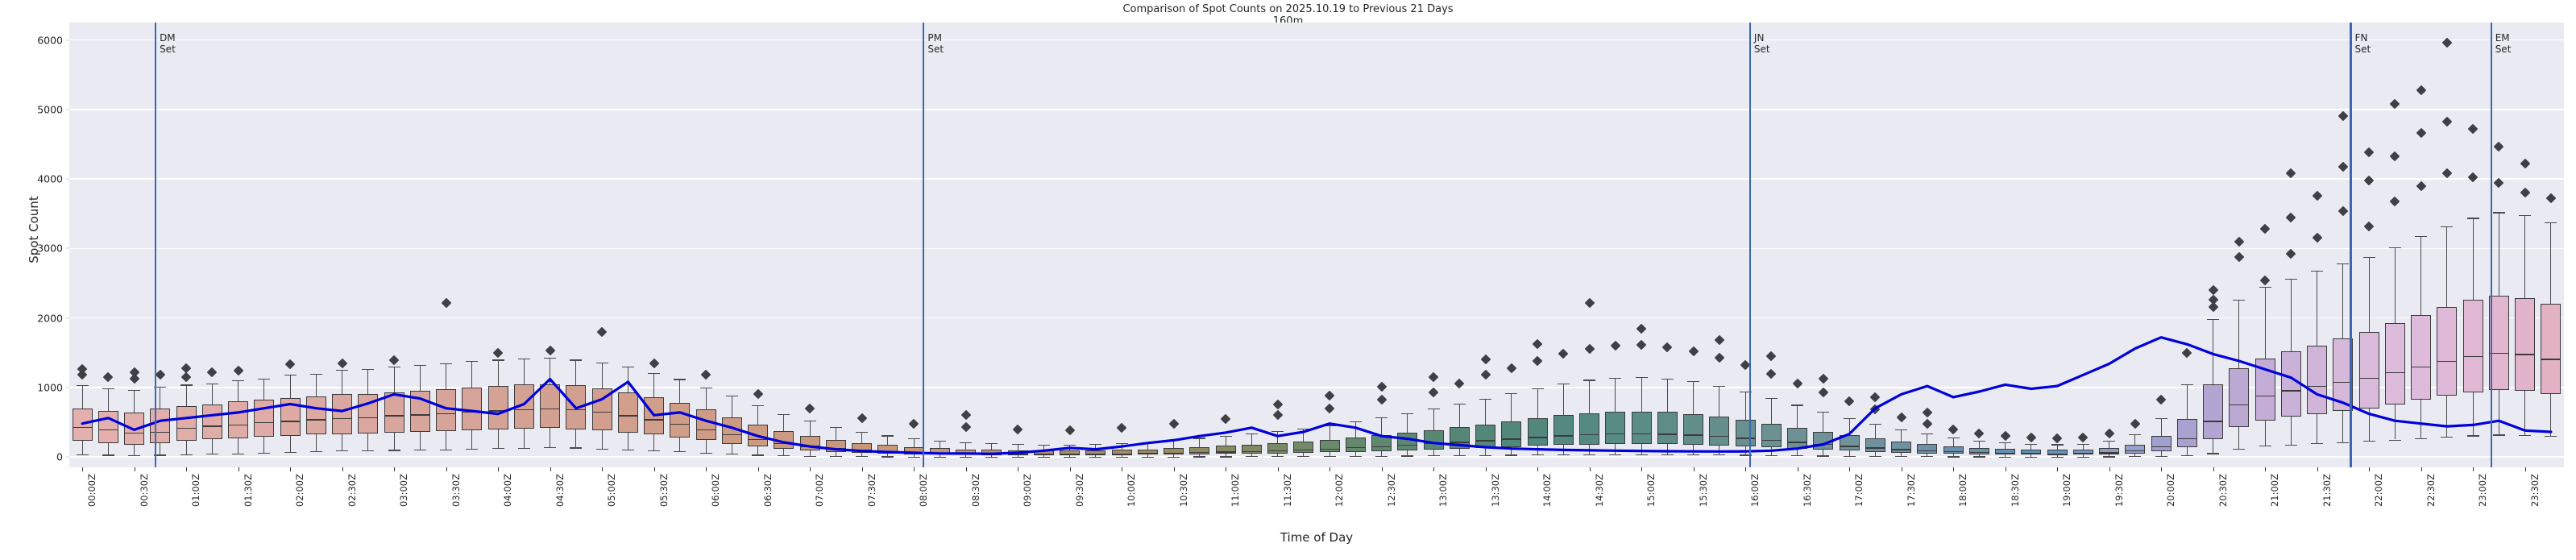  What do you see at coordinates (663, 491) in the screenshot?
I see `x-tick-label: 05:30Z` at bounding box center [663, 491].